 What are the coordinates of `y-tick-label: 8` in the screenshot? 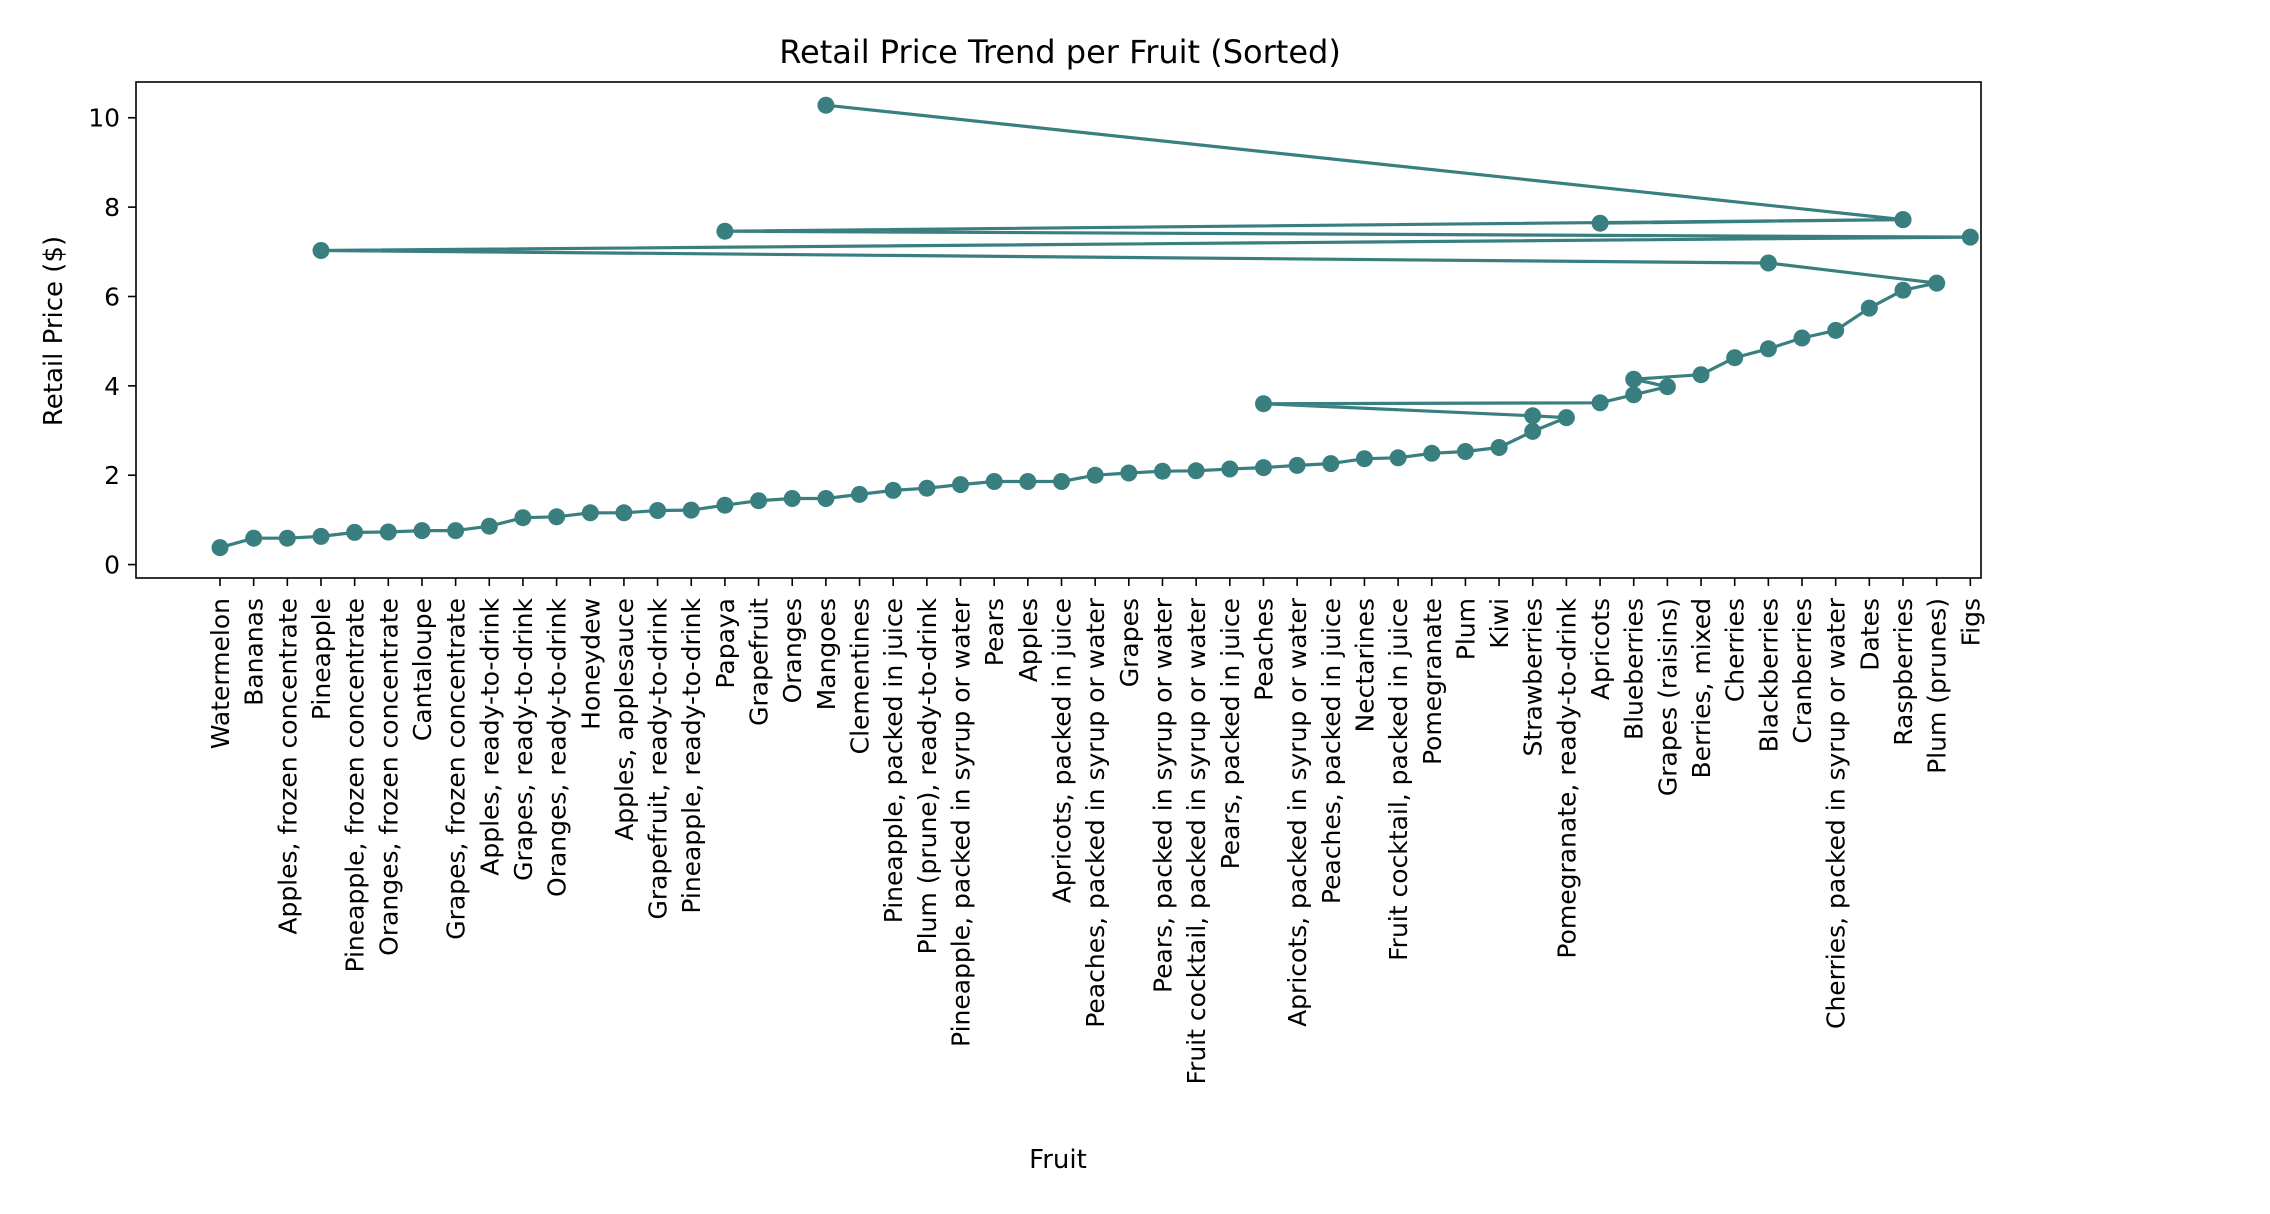 It's located at (112, 207).